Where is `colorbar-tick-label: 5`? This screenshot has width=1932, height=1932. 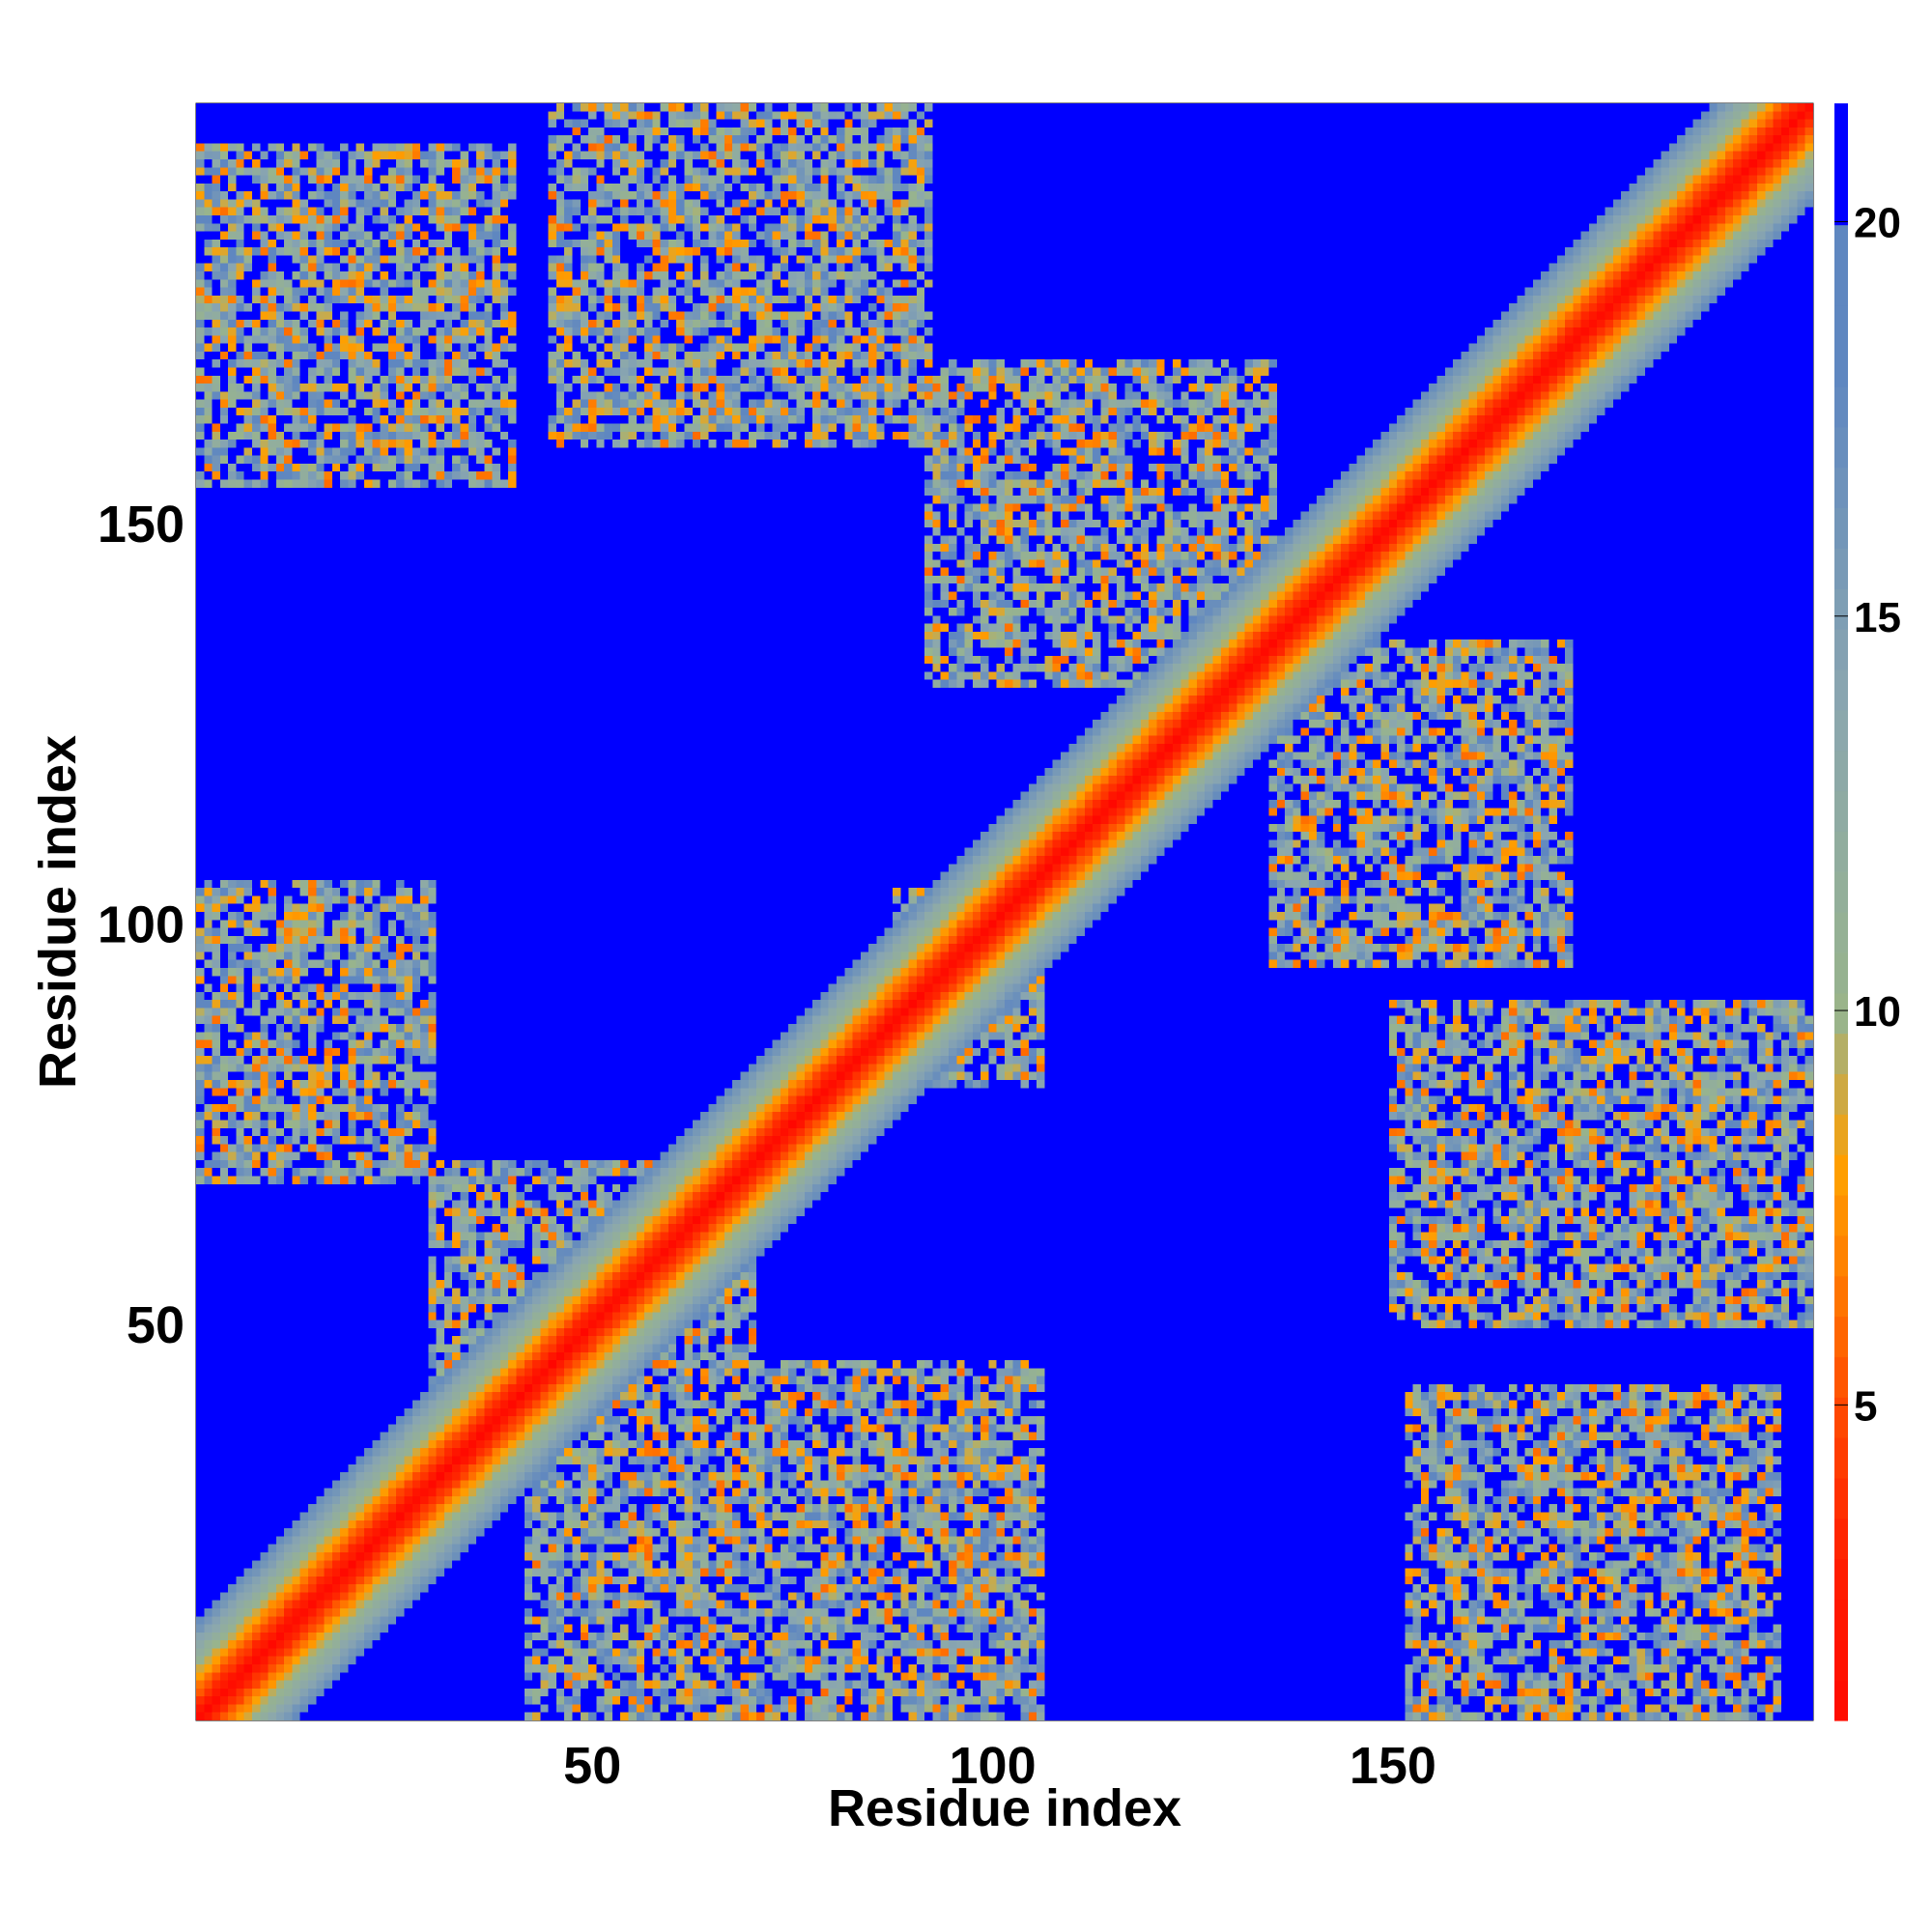
colorbar-tick-label: 5 is located at coordinates (1865, 1406).